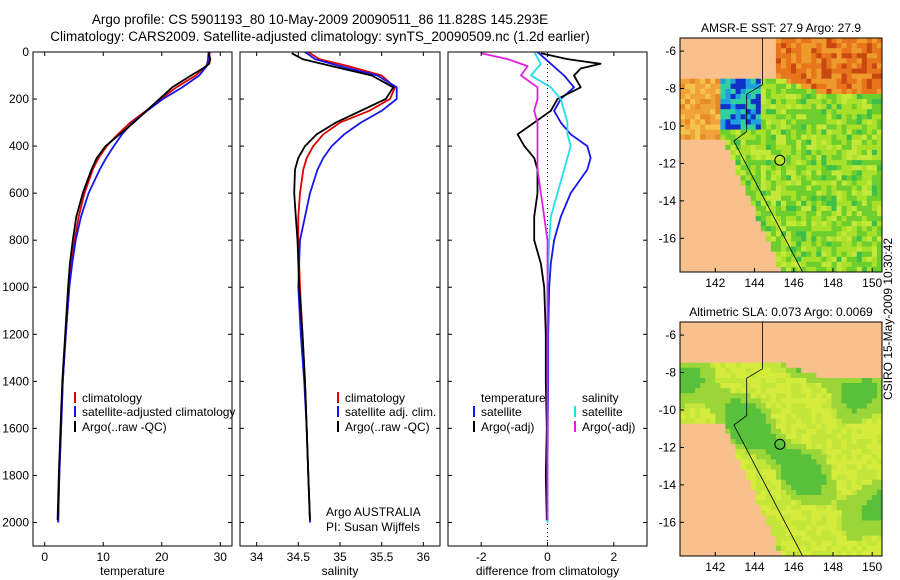 This screenshot has width=900, height=580. Describe the element at coordinates (501, 412) in the screenshot. I see `legend-temp-satellite-label: satellite` at that location.